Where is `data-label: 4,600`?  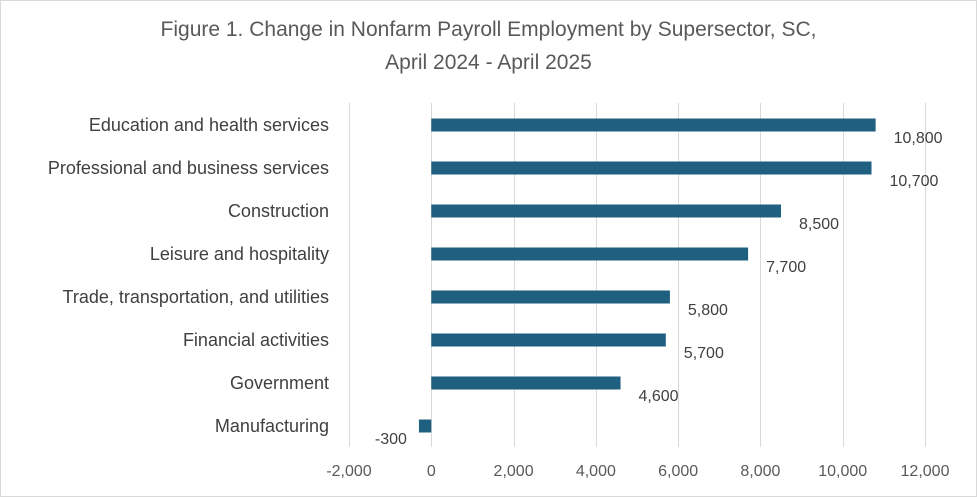
data-label: 4,600 is located at coordinates (659, 396).